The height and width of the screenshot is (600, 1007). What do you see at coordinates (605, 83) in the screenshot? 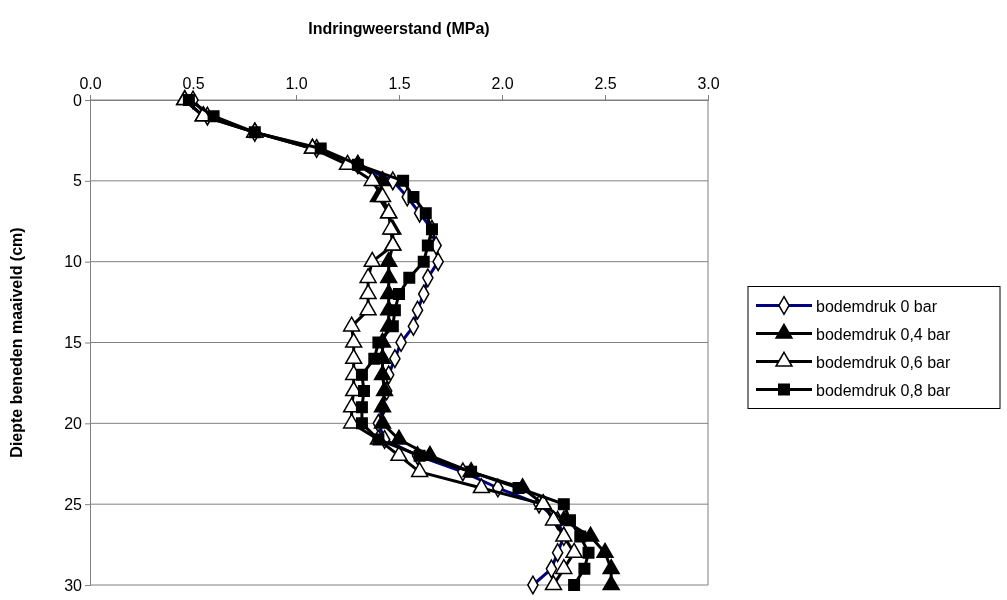
I see `x-tick-label: 2.5` at bounding box center [605, 83].